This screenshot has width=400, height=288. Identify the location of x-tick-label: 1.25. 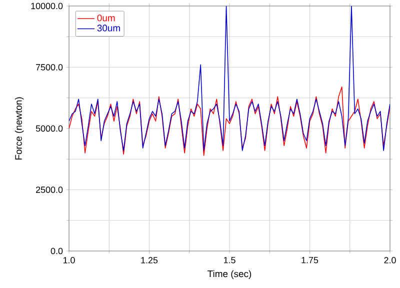
(149, 260).